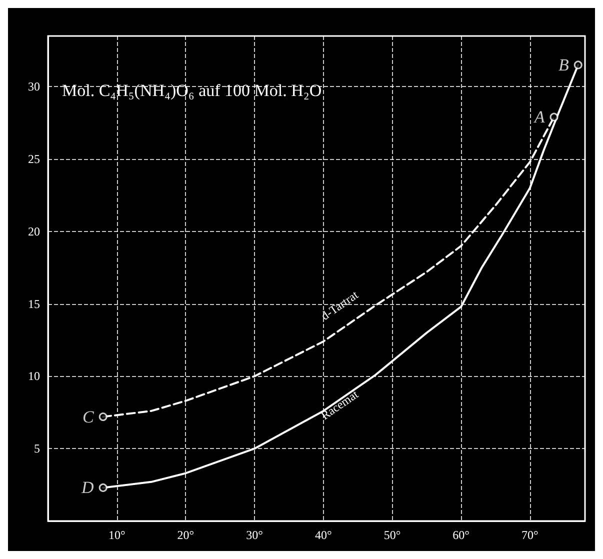  Describe the element at coordinates (255, 535) in the screenshot. I see `x-tick-label: 30°` at that location.